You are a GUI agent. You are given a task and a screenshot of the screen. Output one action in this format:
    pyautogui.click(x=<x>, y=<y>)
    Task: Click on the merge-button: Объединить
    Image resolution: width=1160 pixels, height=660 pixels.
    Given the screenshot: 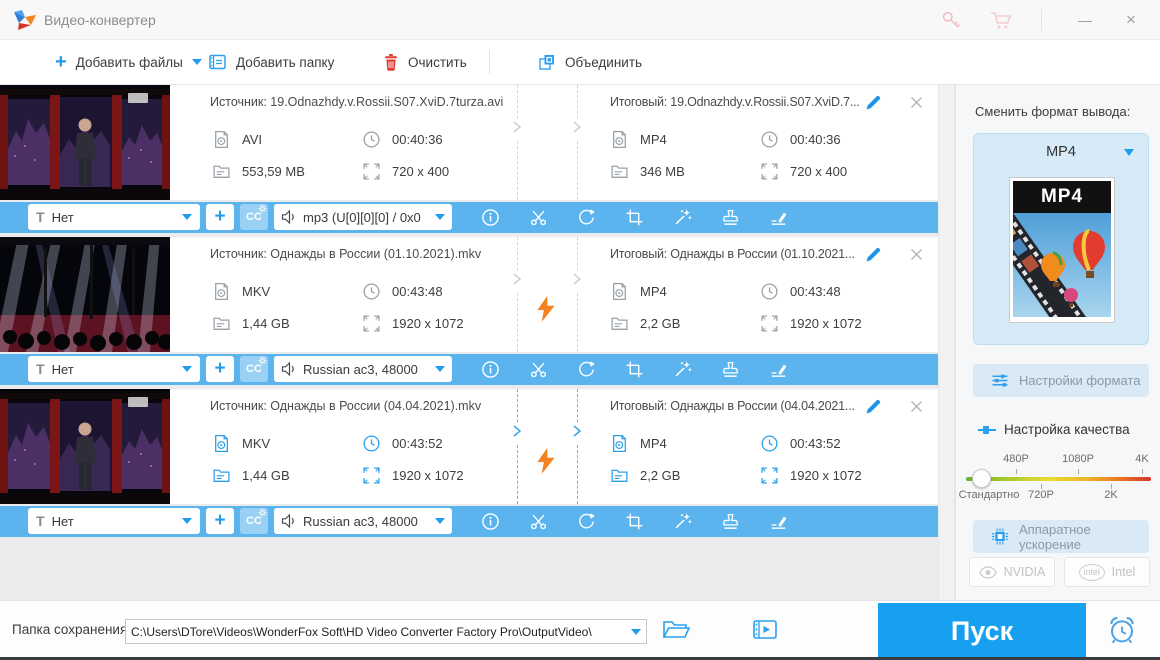 What is the action you would take?
    pyautogui.click(x=590, y=62)
    